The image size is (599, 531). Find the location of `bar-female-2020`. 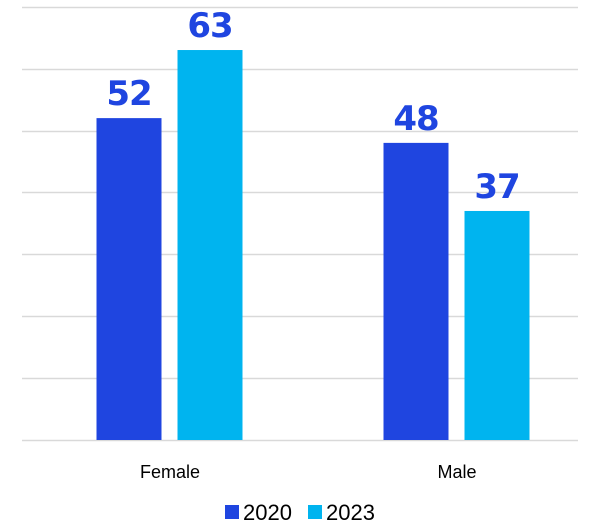

bar-female-2020 is located at coordinates (129, 279).